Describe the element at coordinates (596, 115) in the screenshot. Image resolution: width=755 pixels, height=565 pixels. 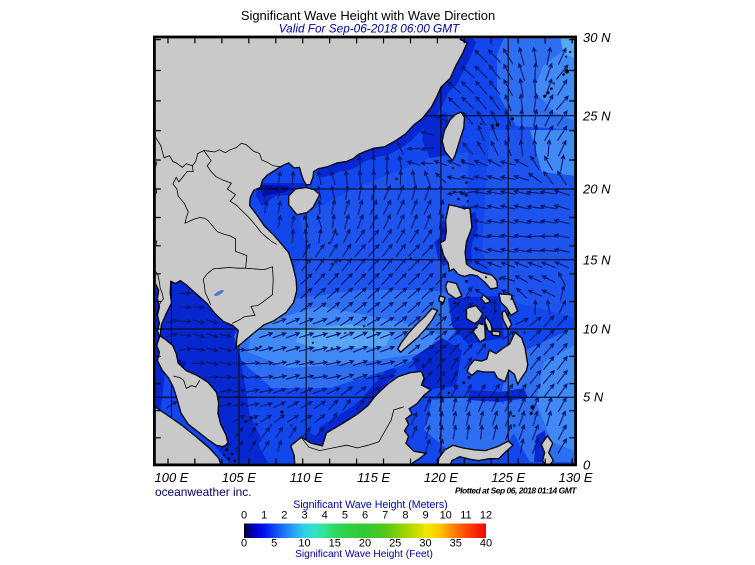
I see `svg-text: 25 N` at that location.